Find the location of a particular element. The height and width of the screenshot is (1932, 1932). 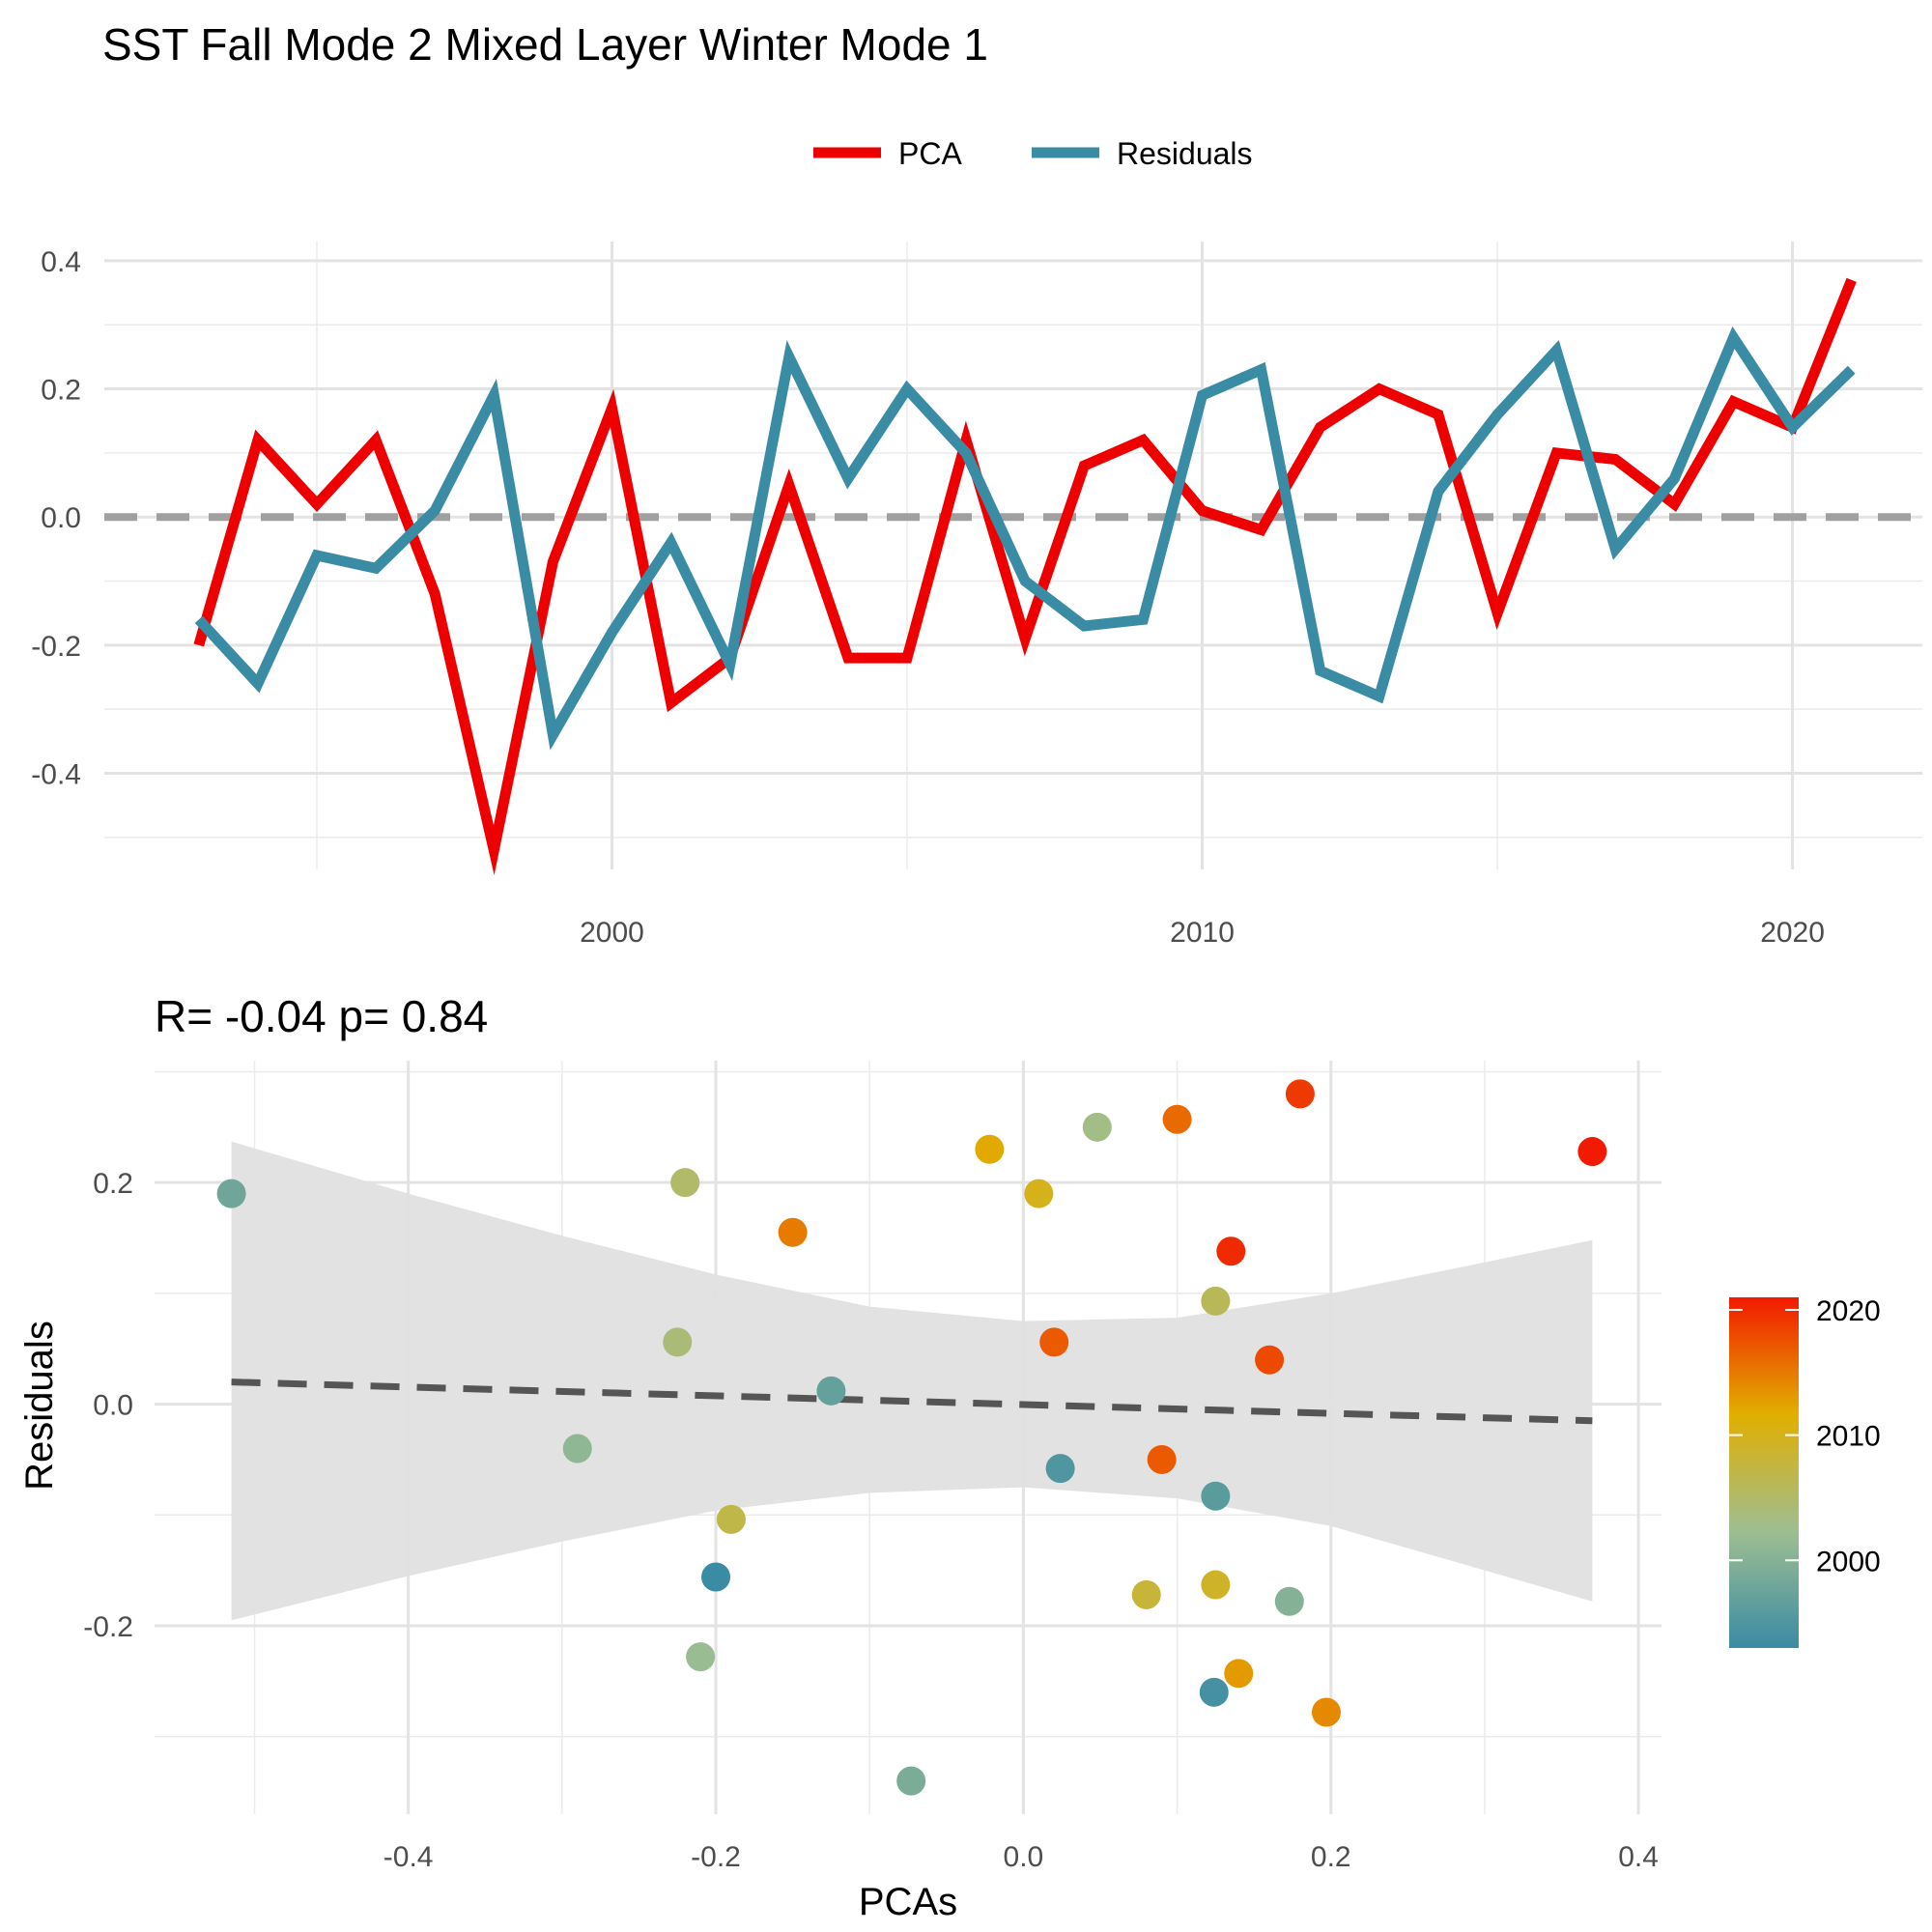

y-axis-label: Residuals is located at coordinates (39, 1406).